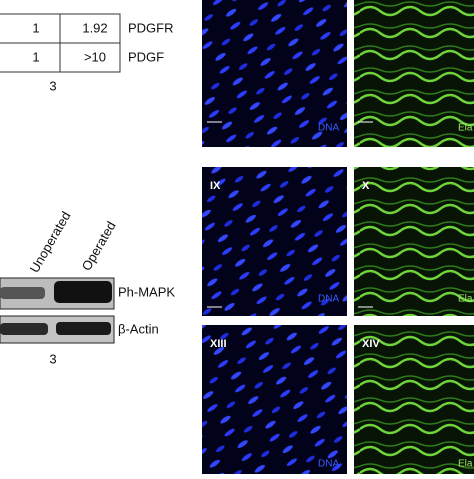 This screenshot has width=474, height=479. I want to click on band-label: Ph-MAPK, so click(146, 291).